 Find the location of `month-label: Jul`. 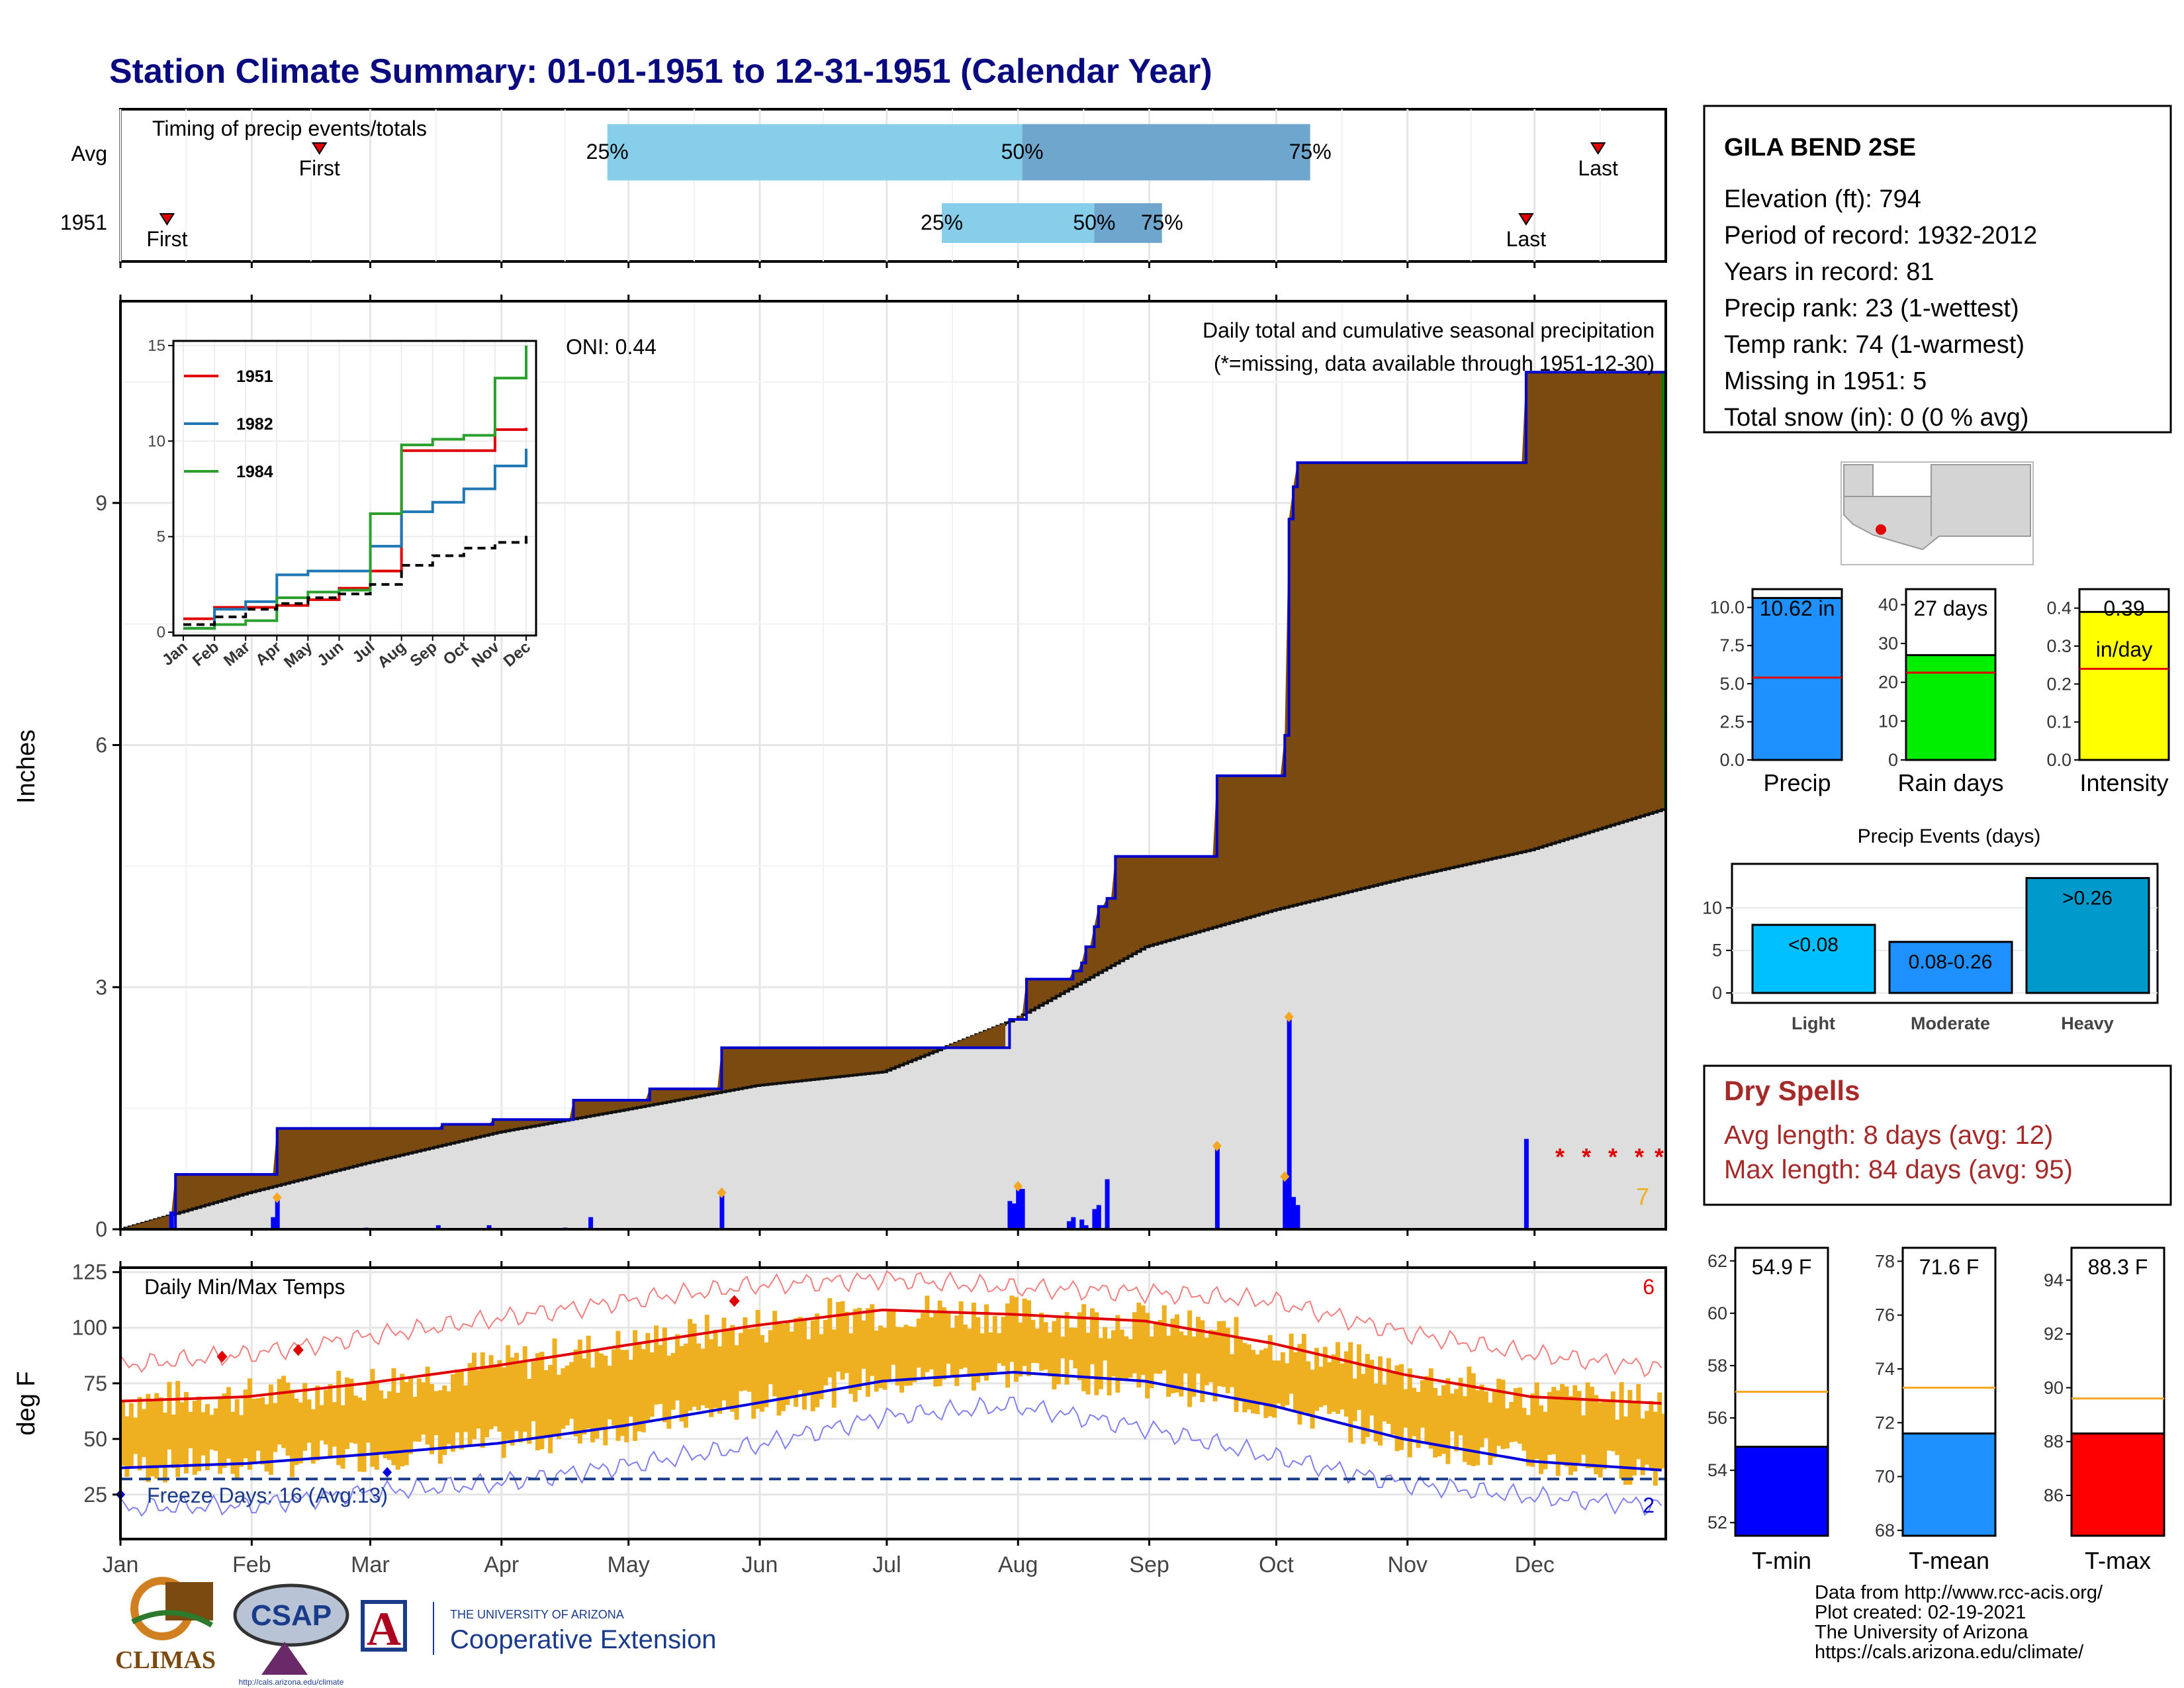

month-label: Jul is located at coordinates (886, 1564).